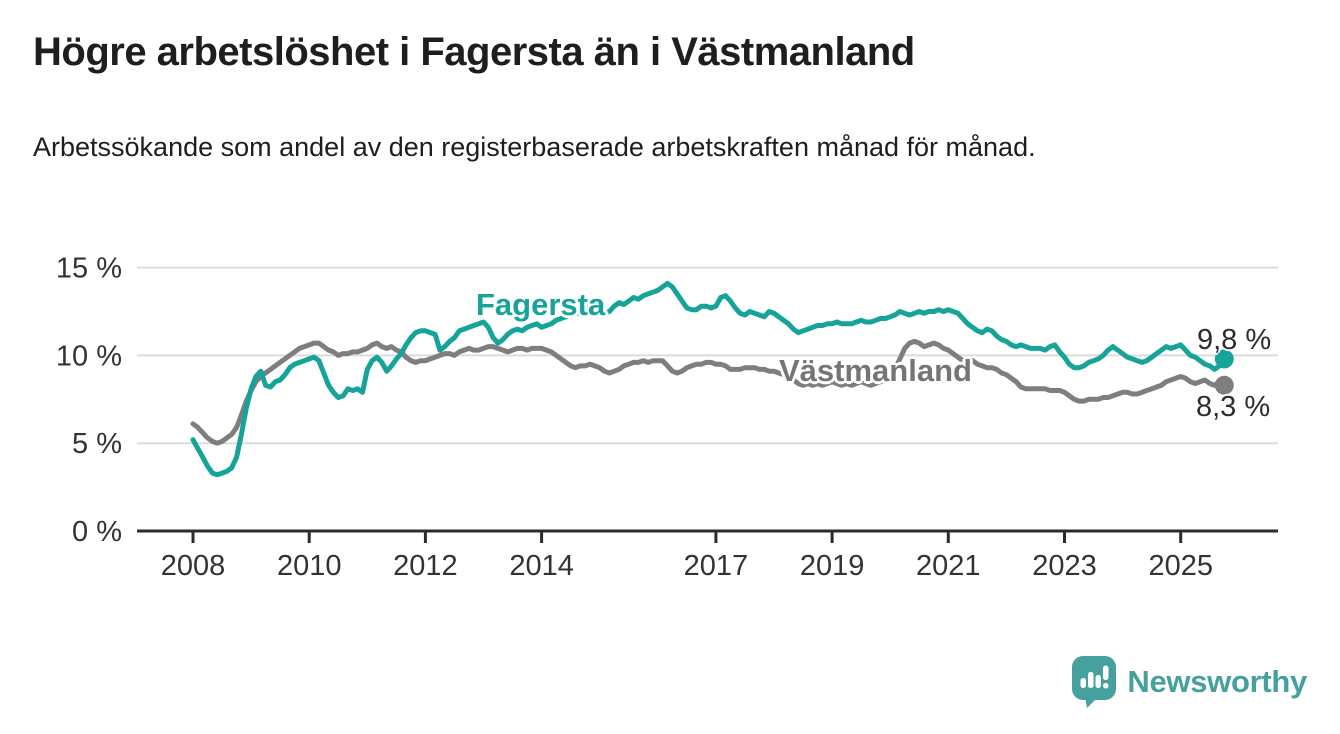 The width and height of the screenshot is (1340, 734). What do you see at coordinates (89, 269) in the screenshot?
I see `y-tick-label: 15 %` at bounding box center [89, 269].